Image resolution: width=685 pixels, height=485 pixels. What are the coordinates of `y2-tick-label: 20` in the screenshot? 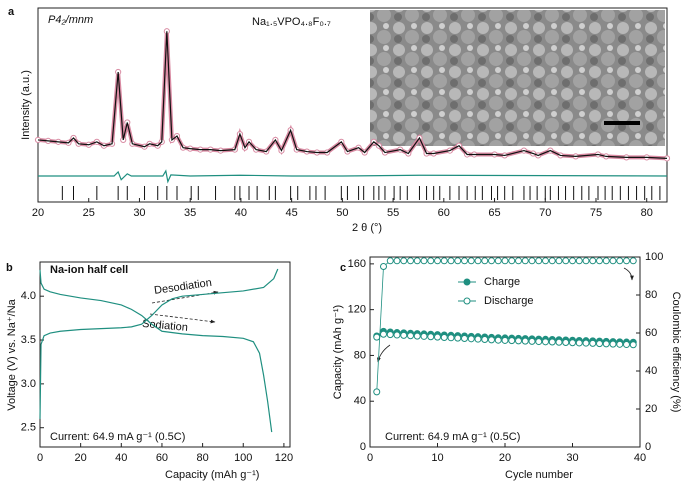 It's located at (651, 409).